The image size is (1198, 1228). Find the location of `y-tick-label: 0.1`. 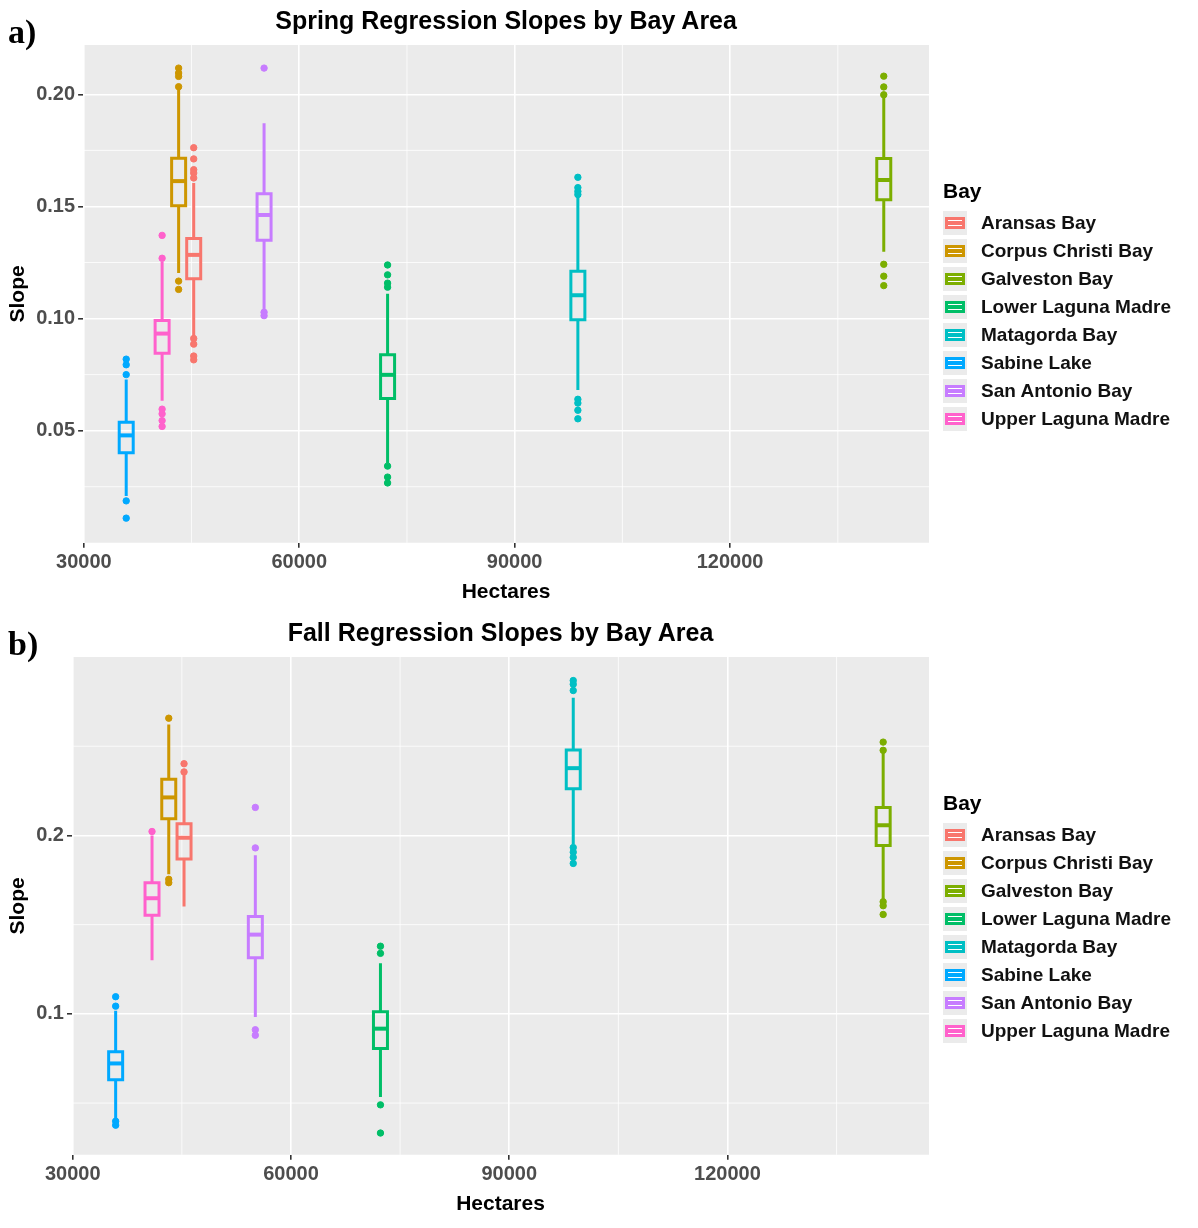

y-tick-label: 0.1 is located at coordinates (50, 1012).